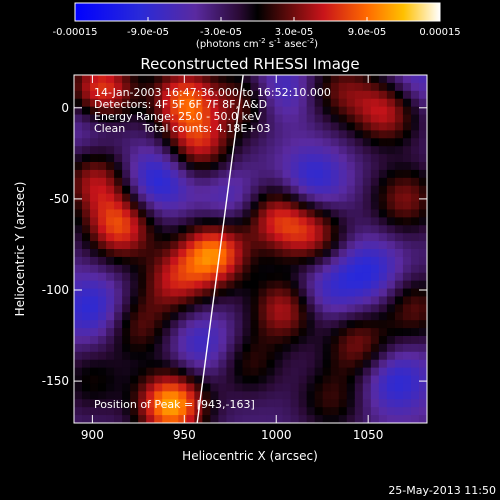  I want to click on colorbar-tick-label: -3.0e-05, so click(221, 32).